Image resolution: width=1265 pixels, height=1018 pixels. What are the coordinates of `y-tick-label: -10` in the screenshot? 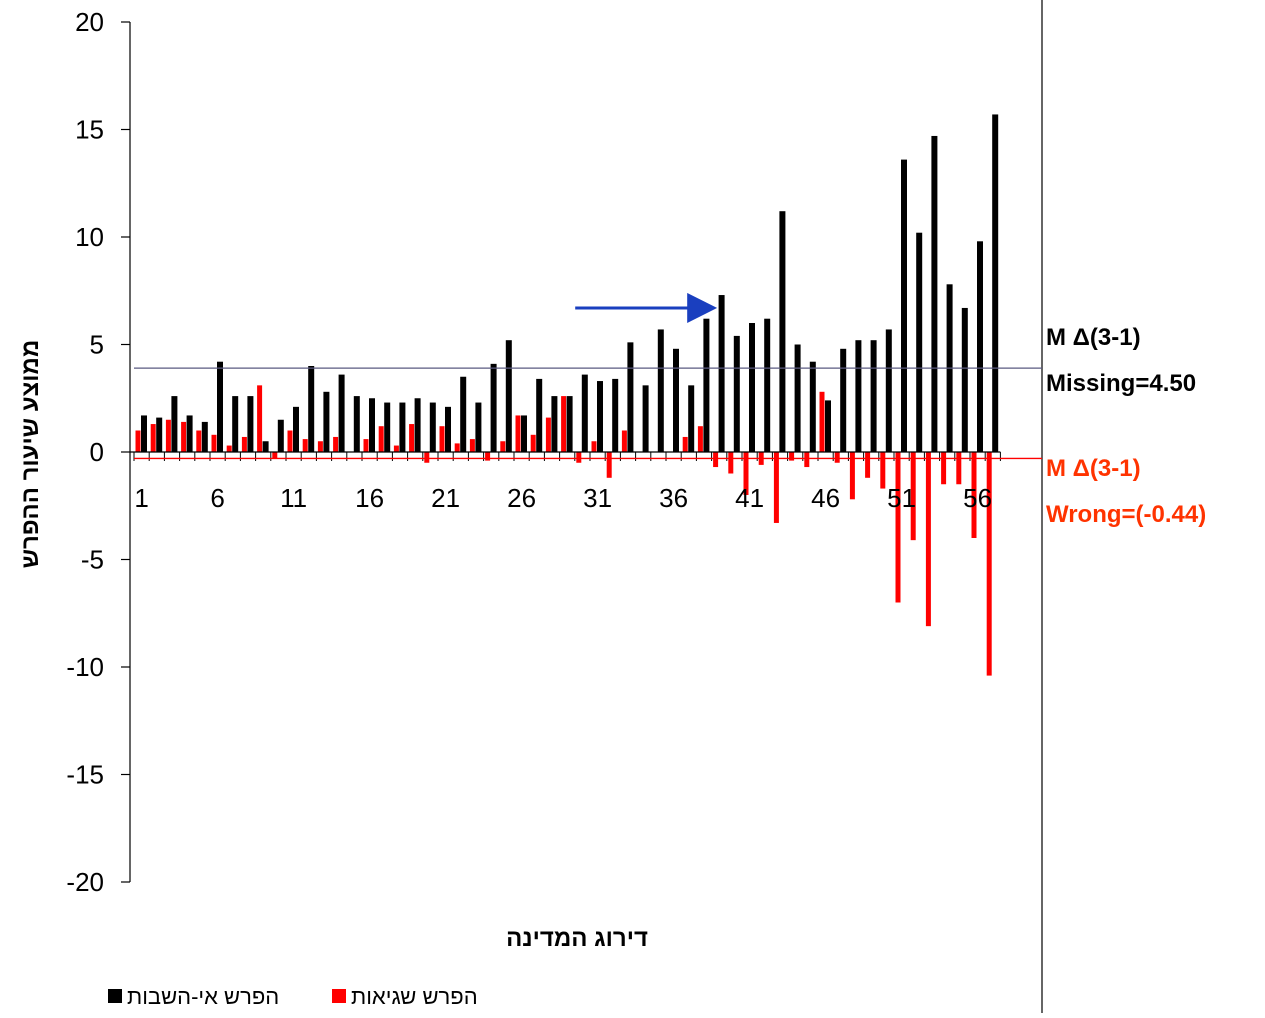 It's located at (85, 667).